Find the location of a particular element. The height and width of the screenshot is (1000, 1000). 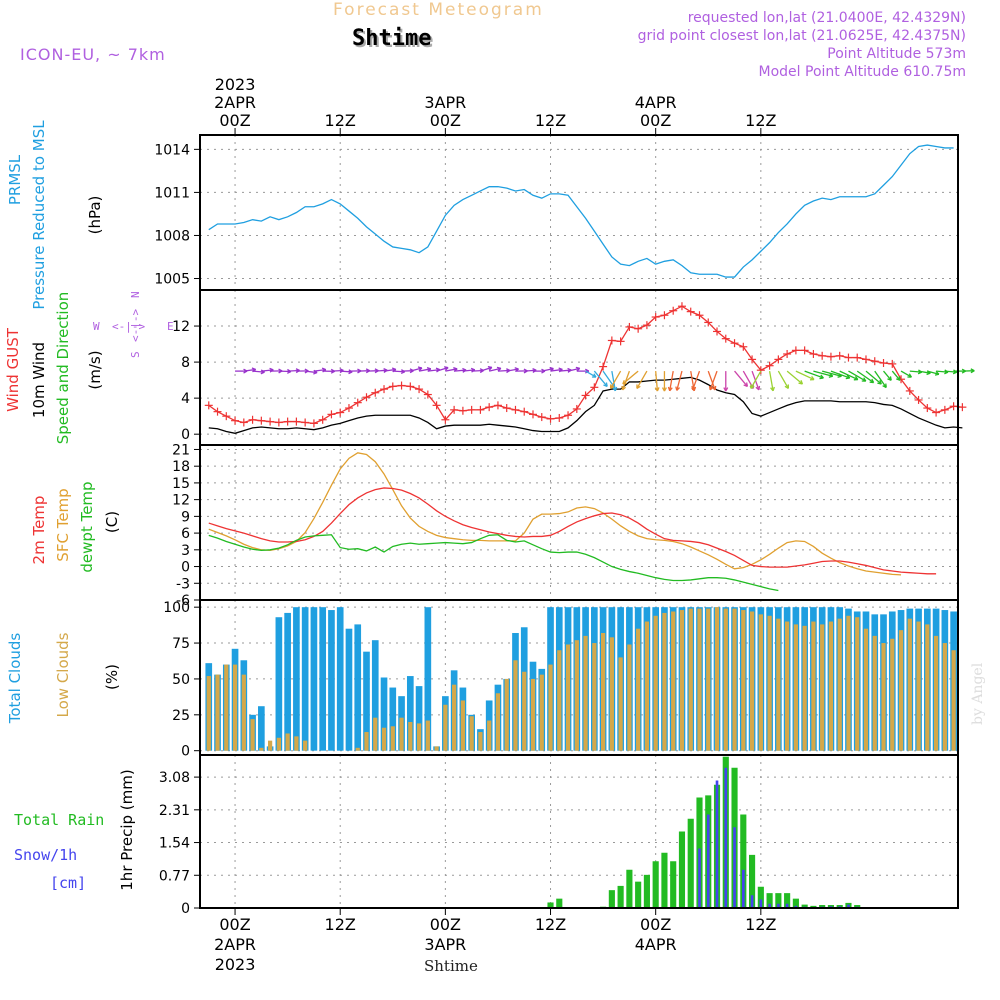

place-title: Shtime is located at coordinates (392, 38).